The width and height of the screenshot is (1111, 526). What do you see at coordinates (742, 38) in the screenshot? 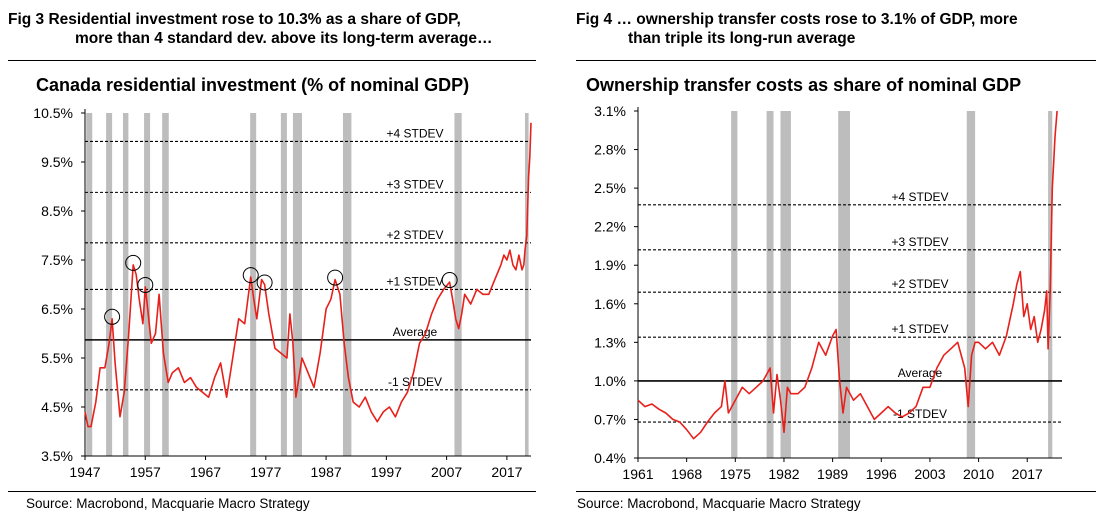
I see `fig4-header-line2: than triple its long-run average` at bounding box center [742, 38].